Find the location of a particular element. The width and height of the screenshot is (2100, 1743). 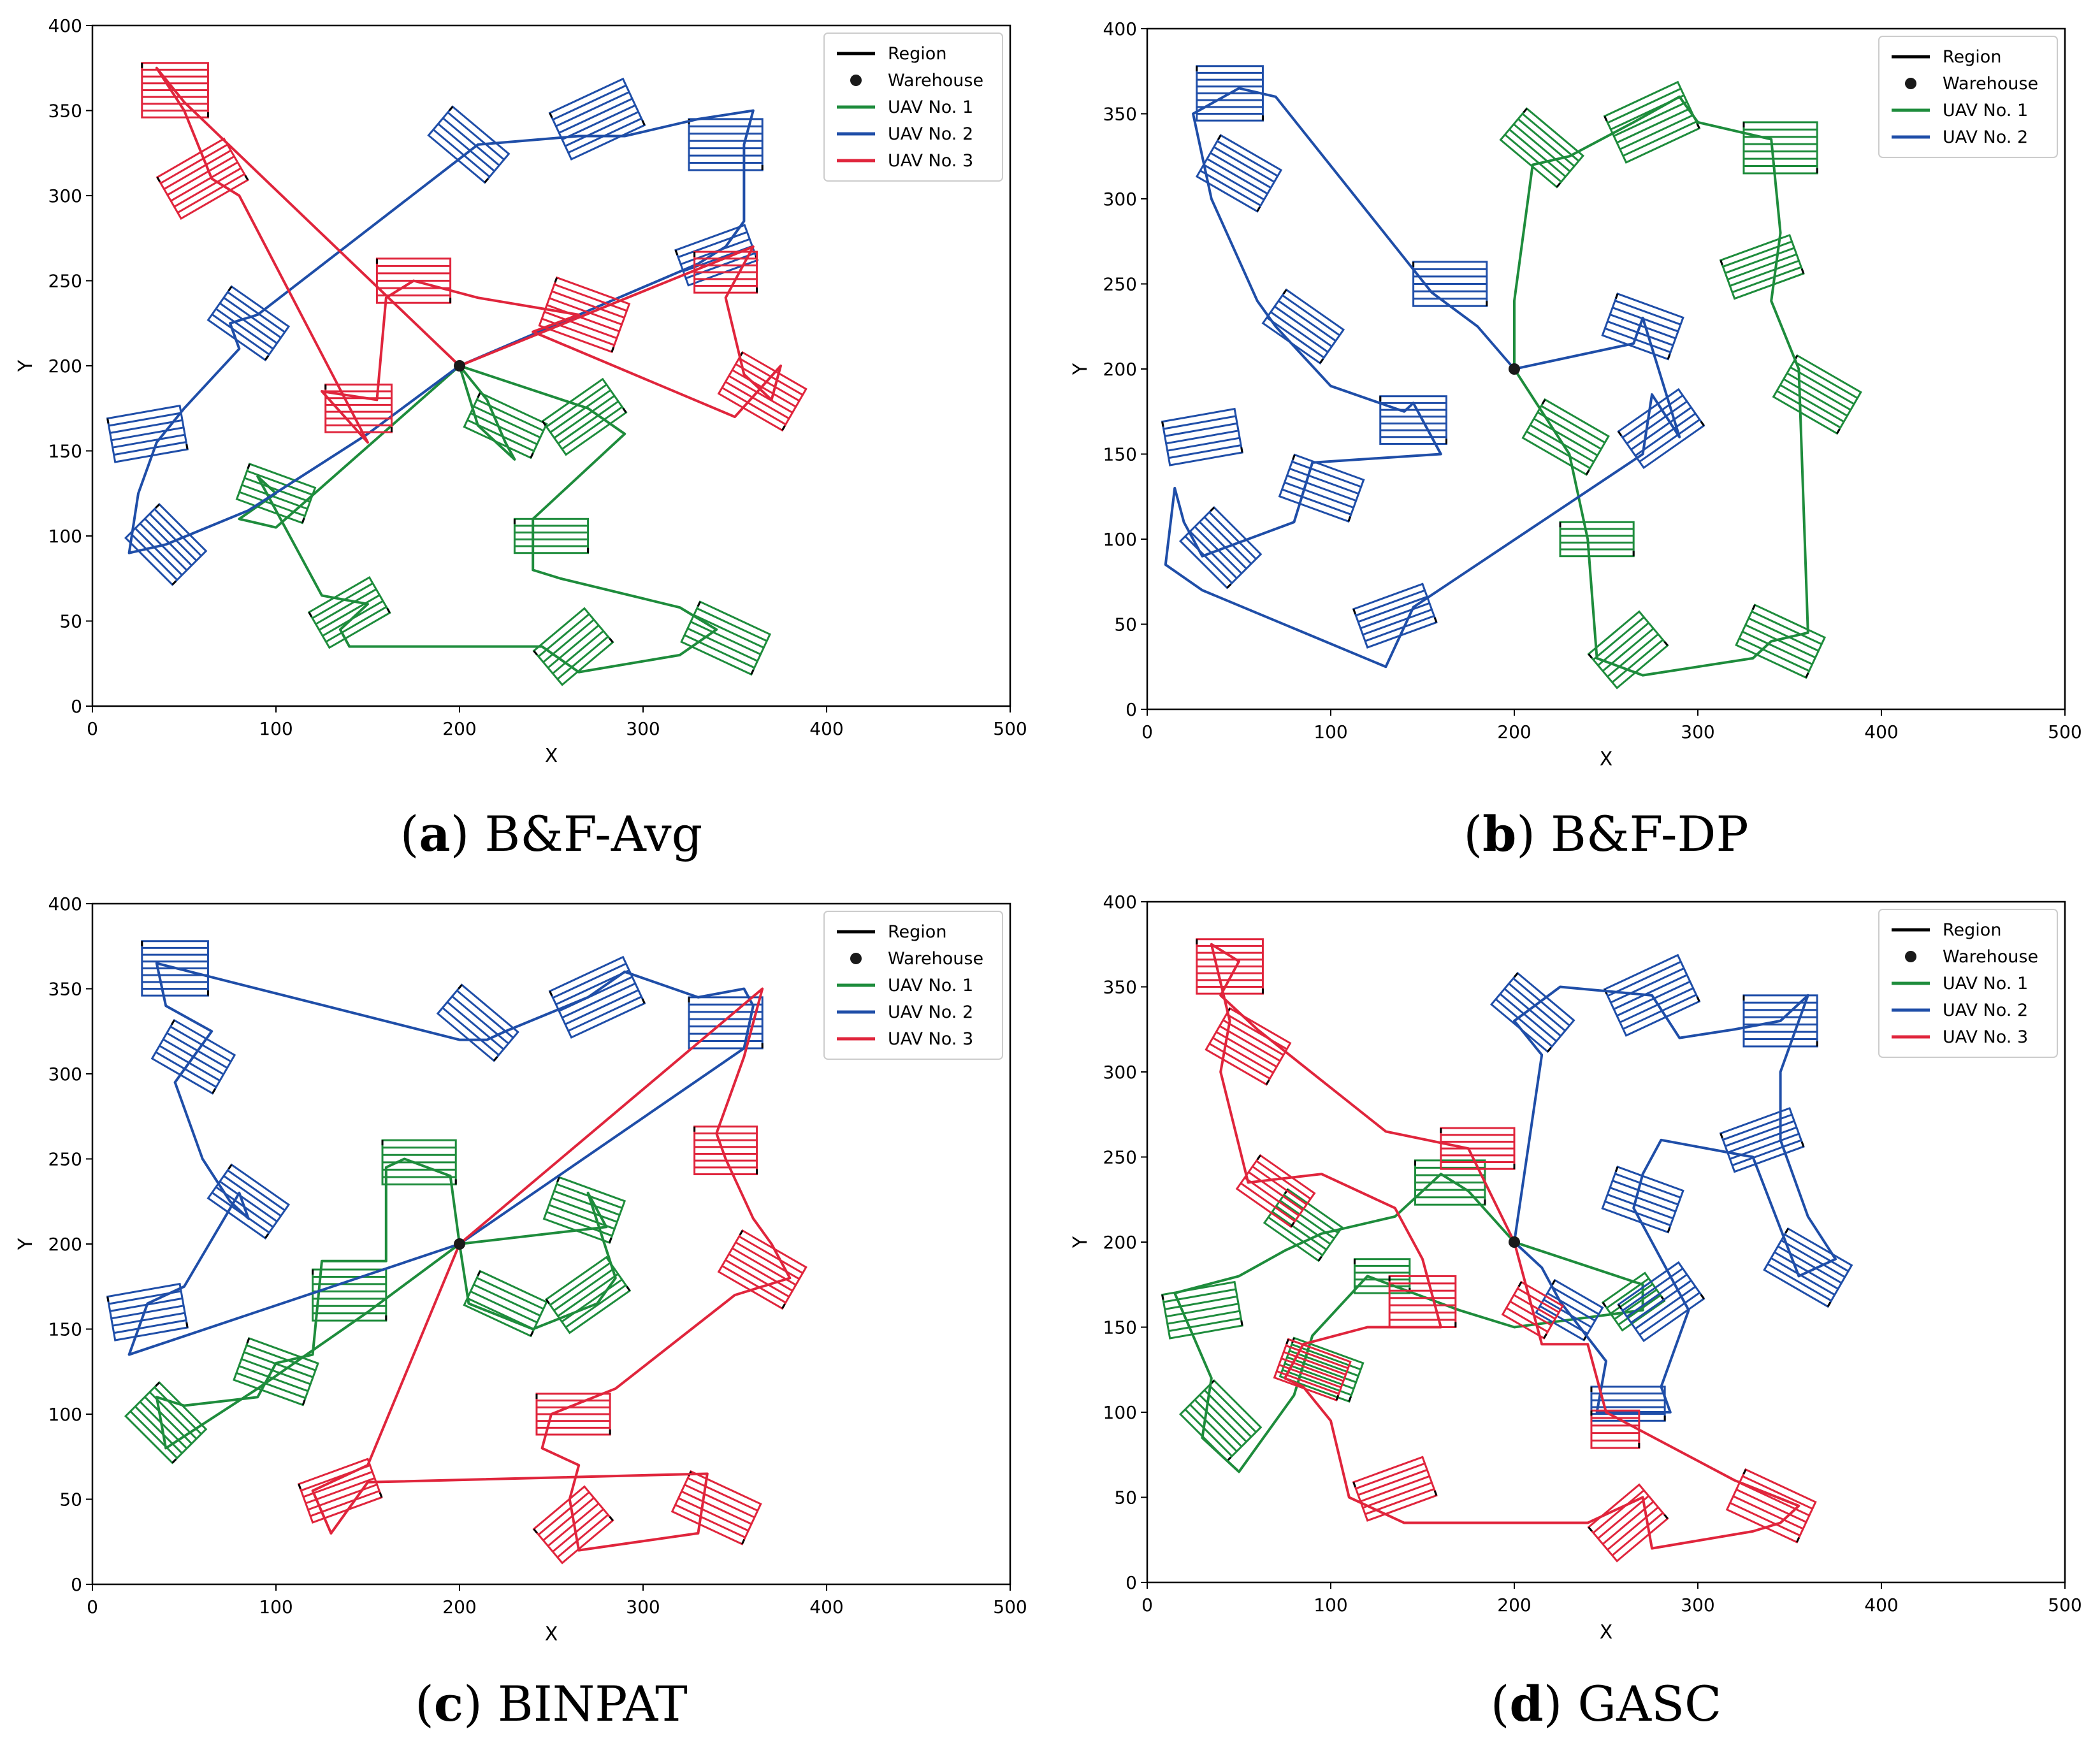

legend: Region Warehouse UAV No. 1 UAV No. 2 is located at coordinates (1968, 97).